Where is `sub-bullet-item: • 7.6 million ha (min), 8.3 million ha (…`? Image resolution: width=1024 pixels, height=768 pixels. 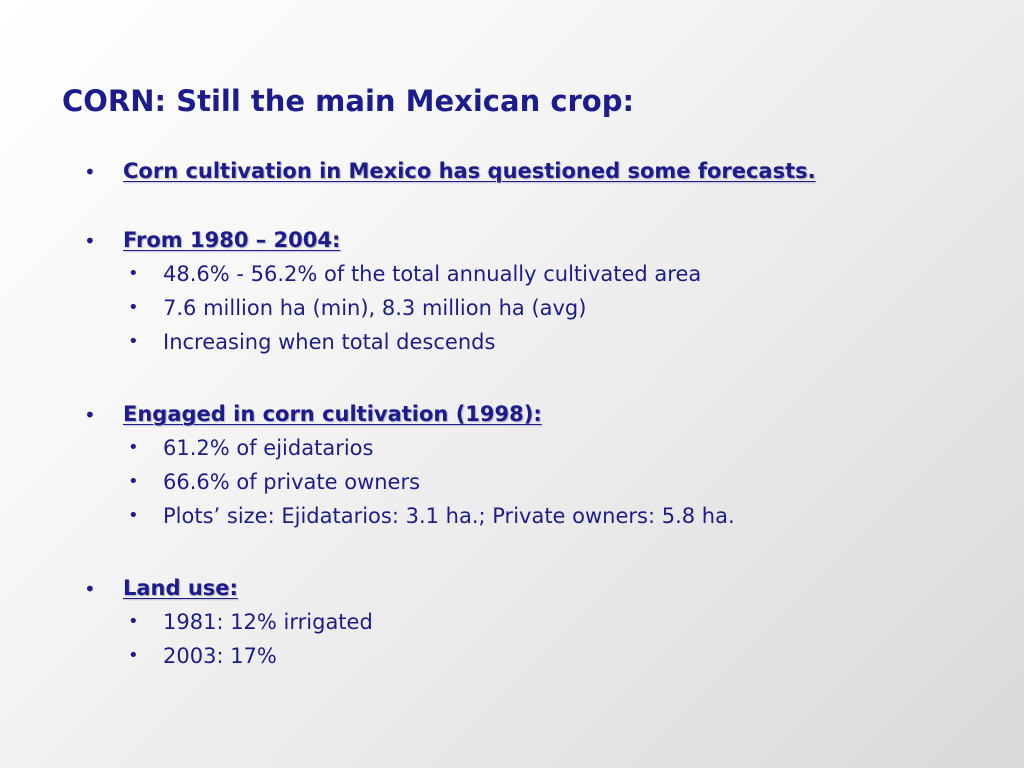
sub-bullet-item: • 7.6 million ha (min), 8.3 million ha (… is located at coordinates (541, 308).